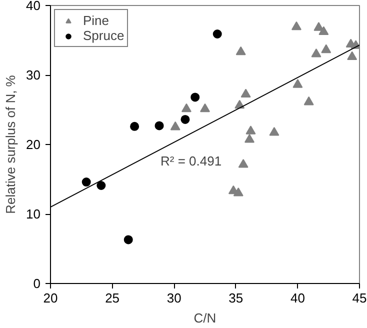  What do you see at coordinates (37, 283) in the screenshot?
I see `y-tick-label: 0` at bounding box center [37, 283].